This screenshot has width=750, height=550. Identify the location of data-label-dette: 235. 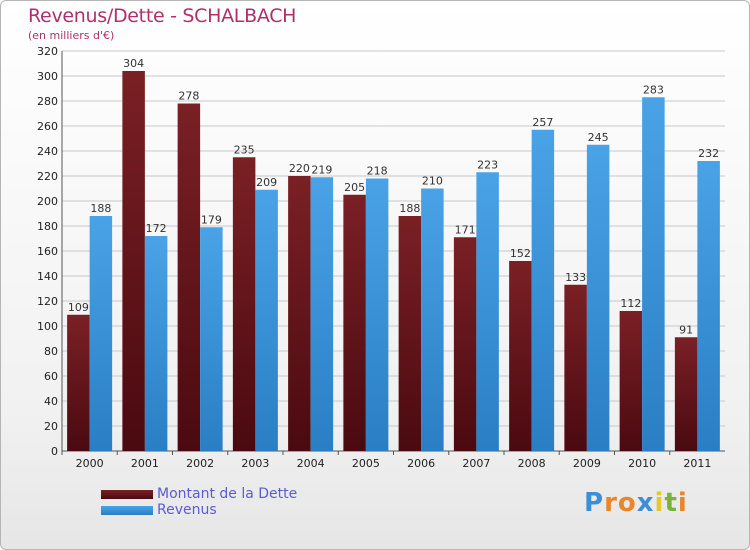
(244, 149).